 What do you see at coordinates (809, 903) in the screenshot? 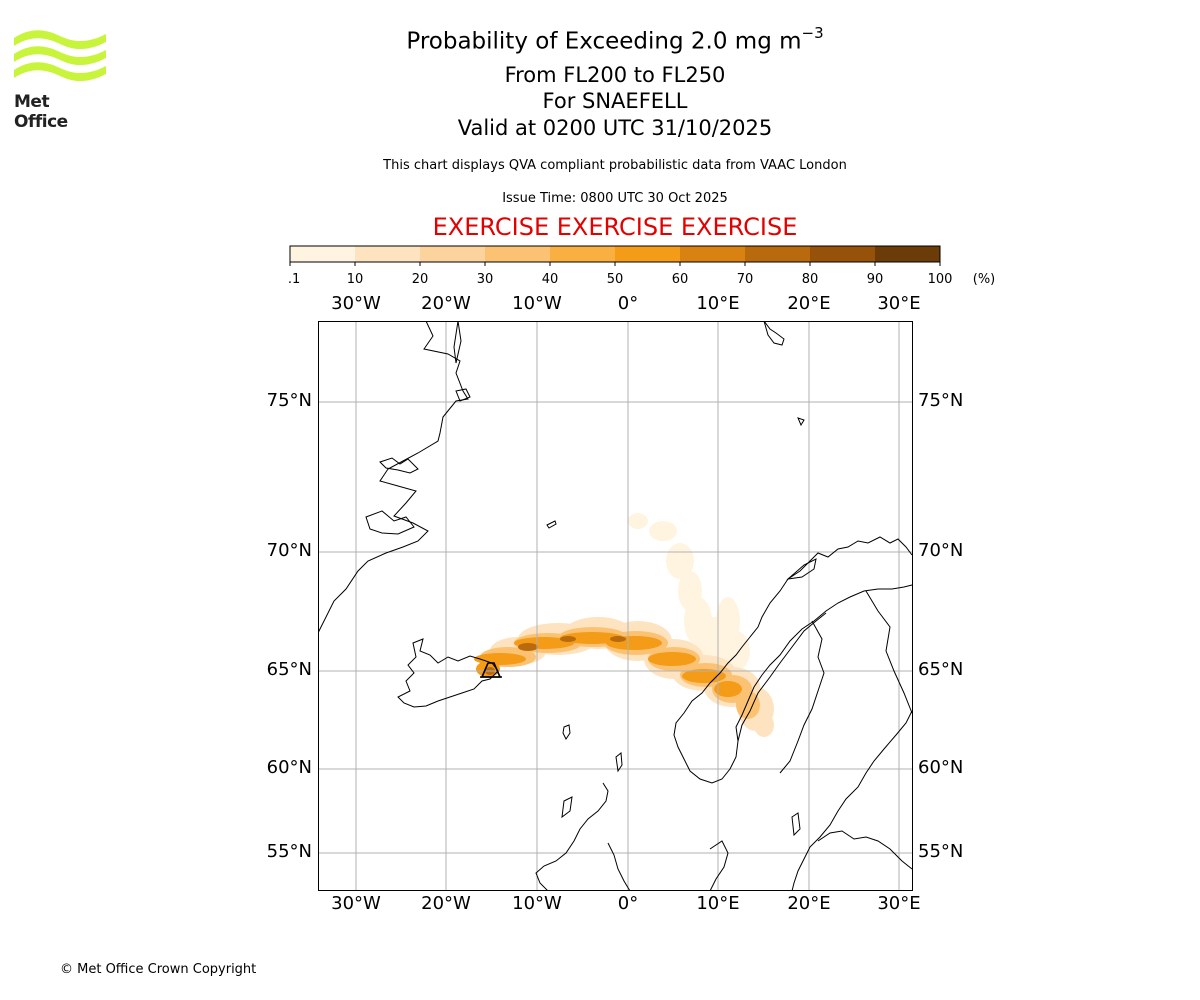
I see `lon-label-bottom: 20°E` at bounding box center [809, 903].